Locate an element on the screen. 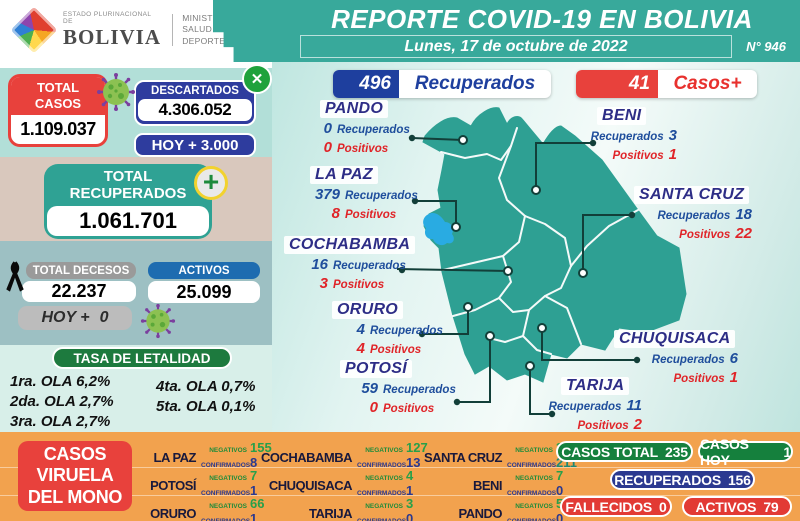 Image resolution: width=800 pixels, height=521 pixels. monkeypox-deaths-pill: FALLECIDOS 0 is located at coordinates (616, 506).